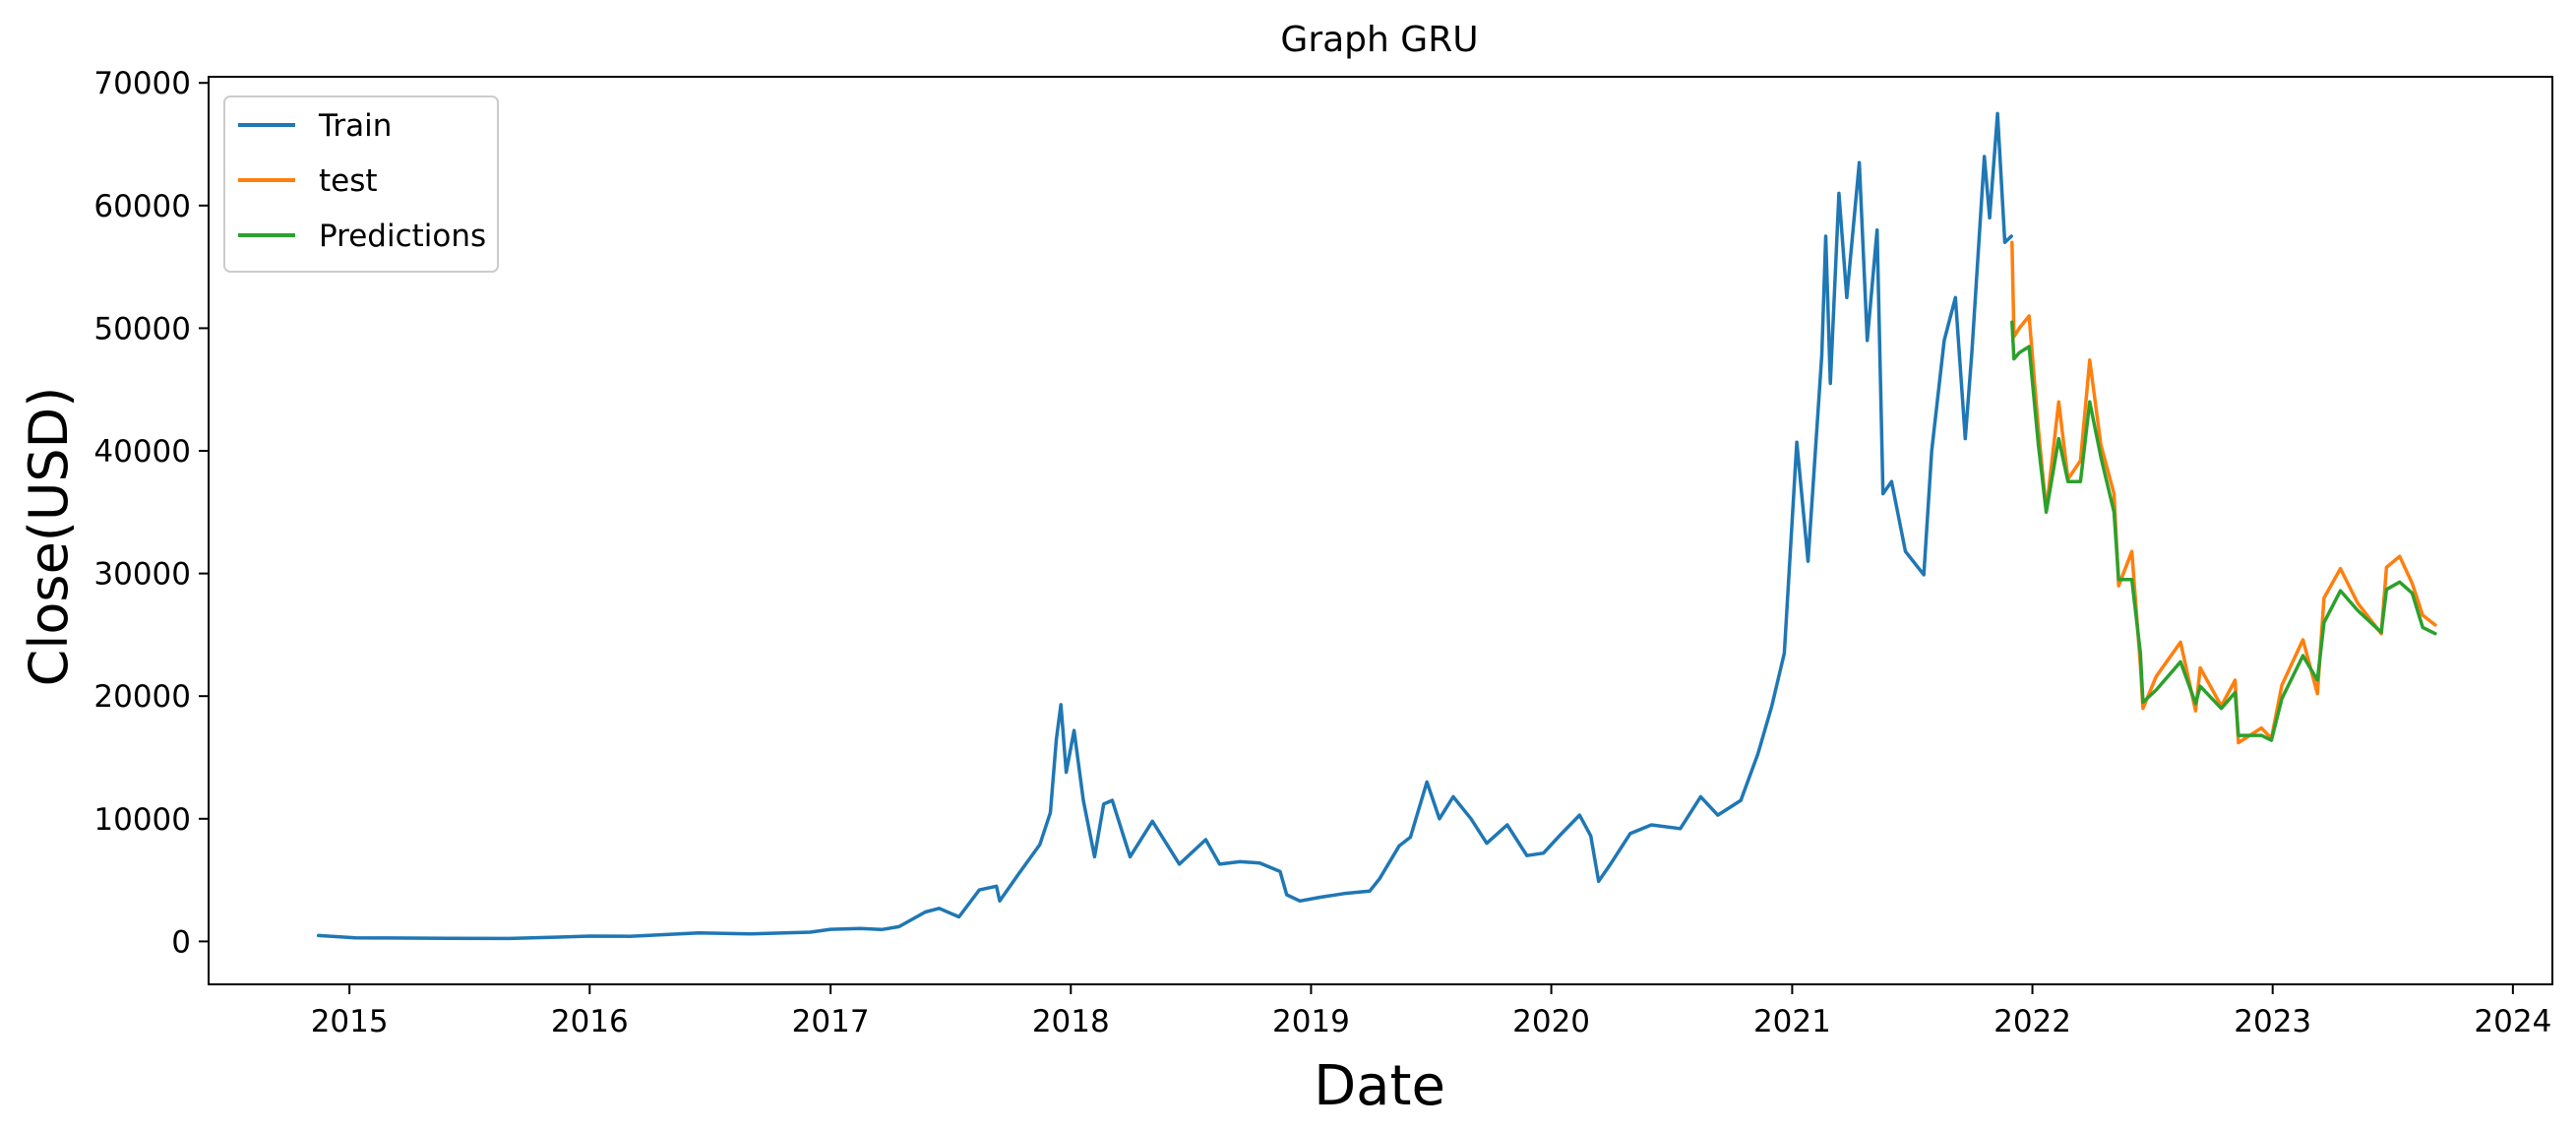 The image size is (2576, 1132). What do you see at coordinates (402, 236) in the screenshot?
I see `legend-label: Predictions` at bounding box center [402, 236].